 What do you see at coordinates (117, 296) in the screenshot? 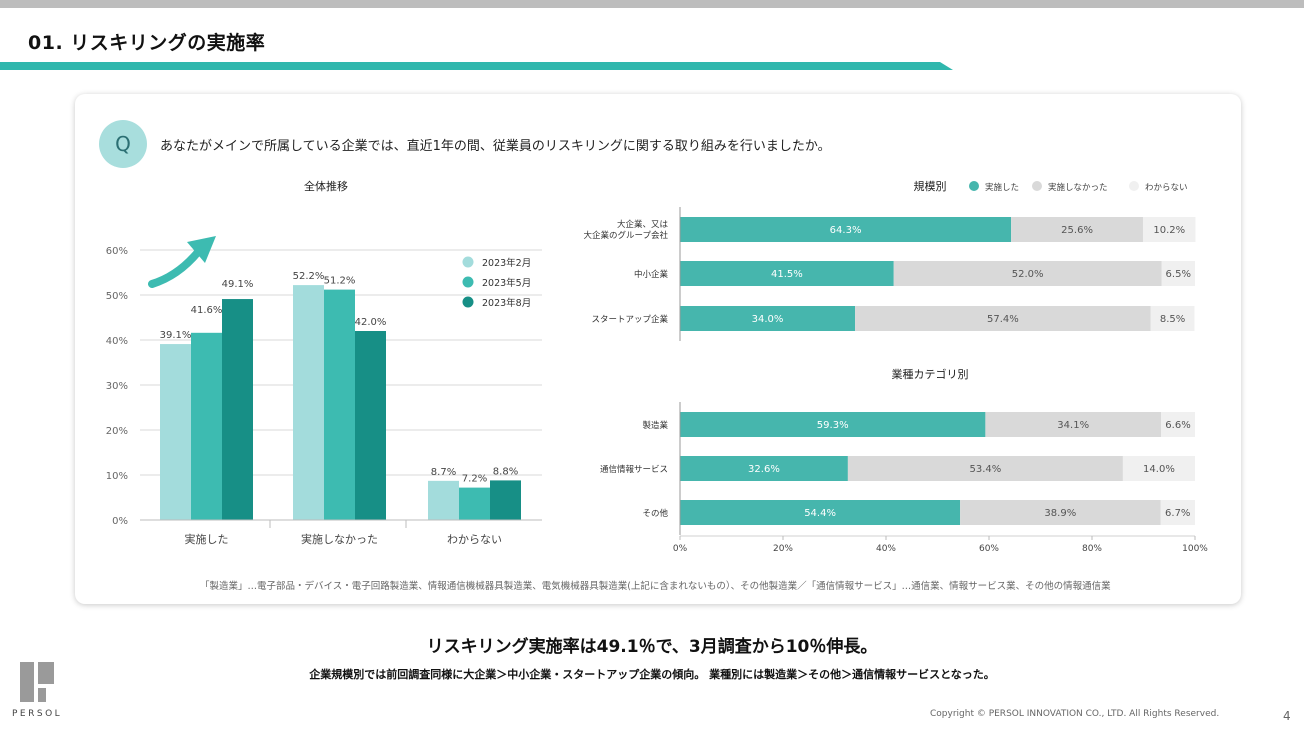
I see `y-tick-label: 50%` at bounding box center [117, 296].